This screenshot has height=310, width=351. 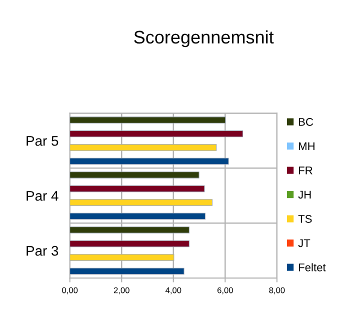 I want to click on legend-label: BC, so click(x=306, y=122).